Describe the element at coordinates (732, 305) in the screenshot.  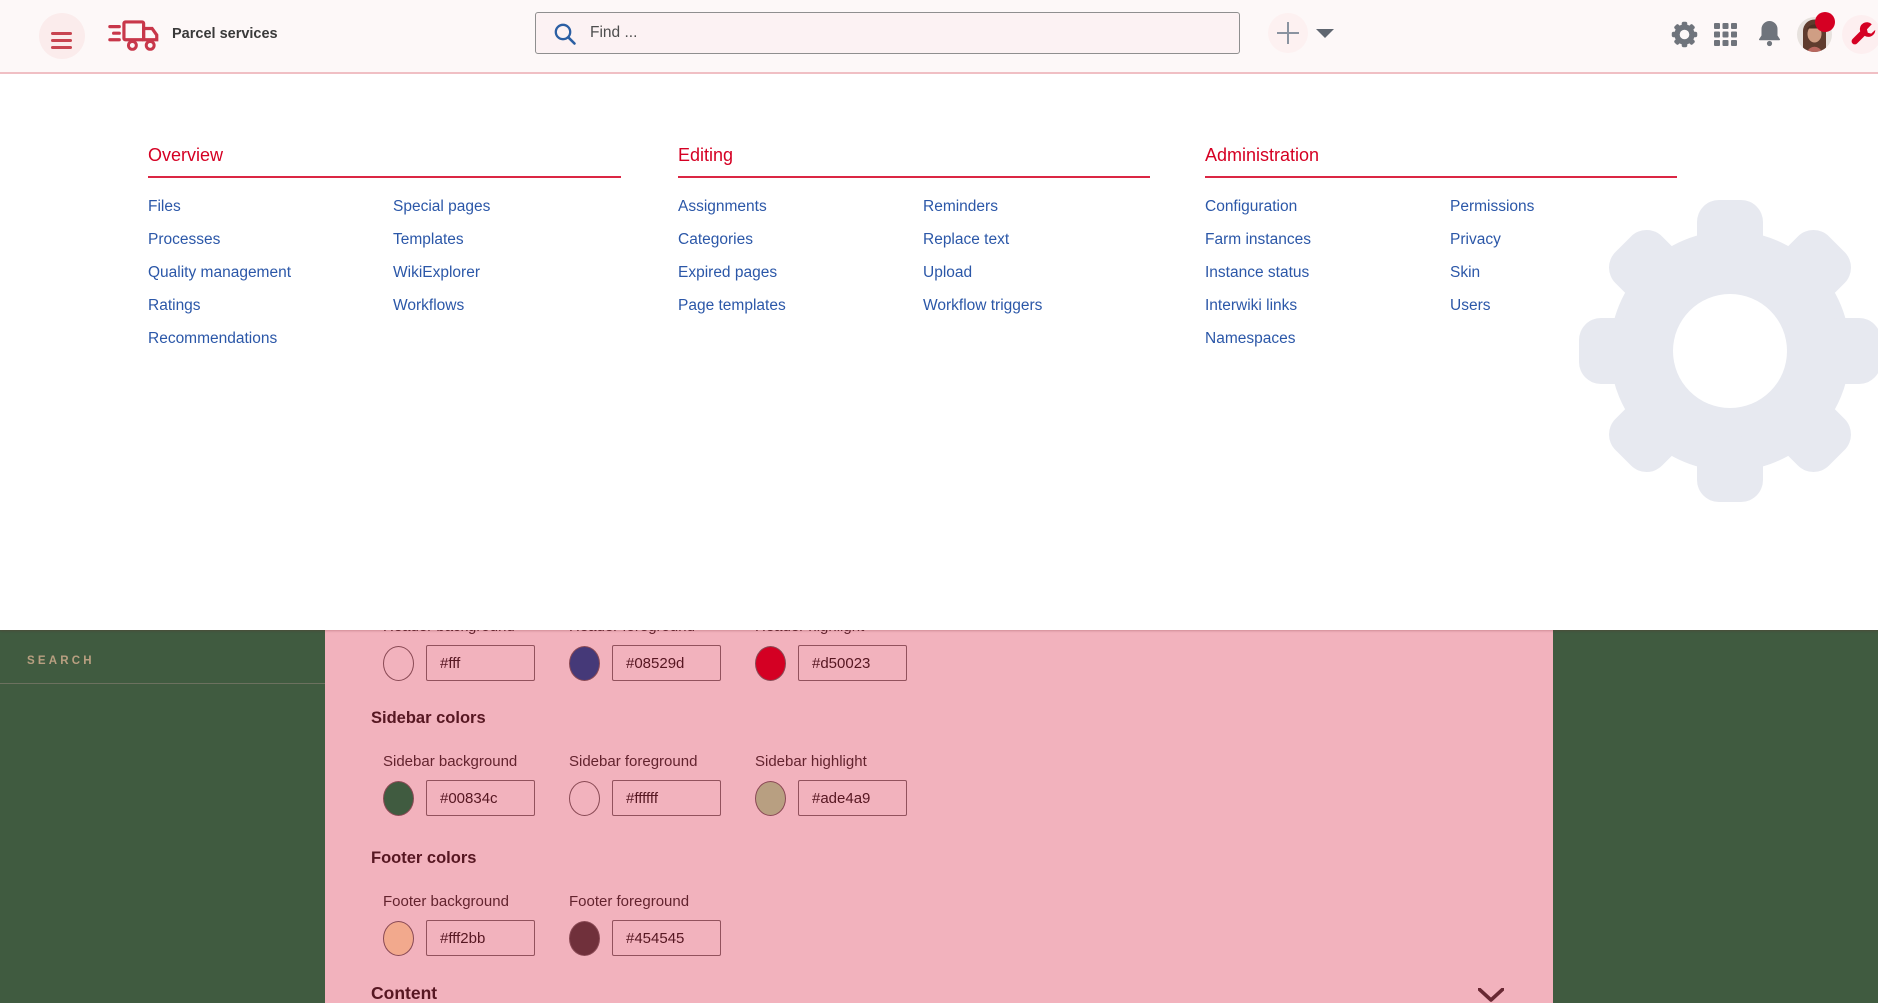
I see `menu-link: Page templates` at that location.